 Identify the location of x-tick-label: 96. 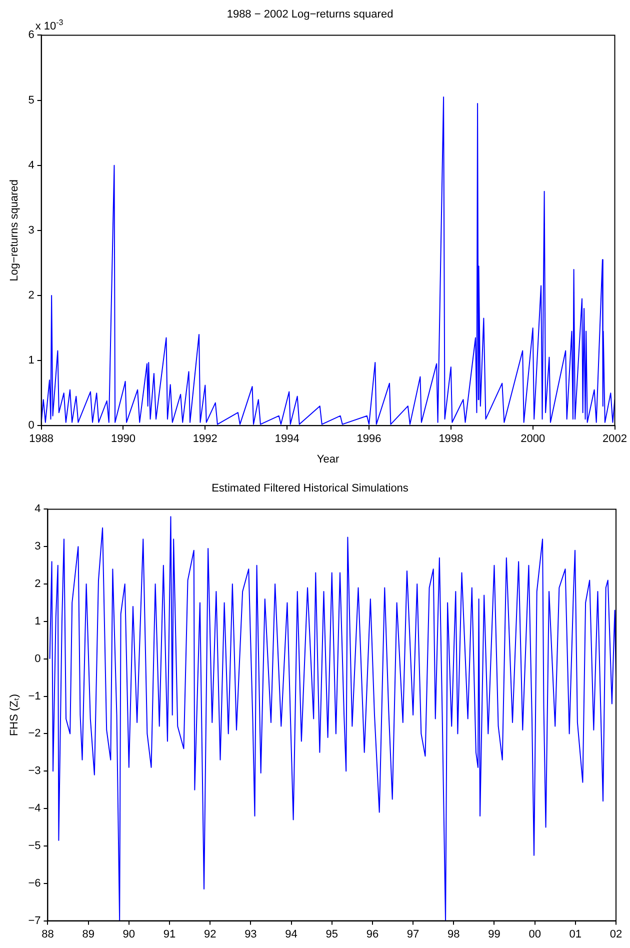
(372, 934).